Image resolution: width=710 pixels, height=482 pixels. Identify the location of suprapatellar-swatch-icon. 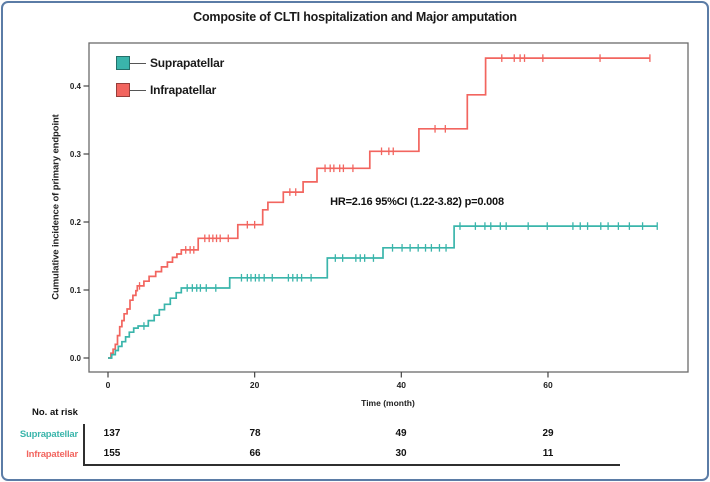
(123, 63).